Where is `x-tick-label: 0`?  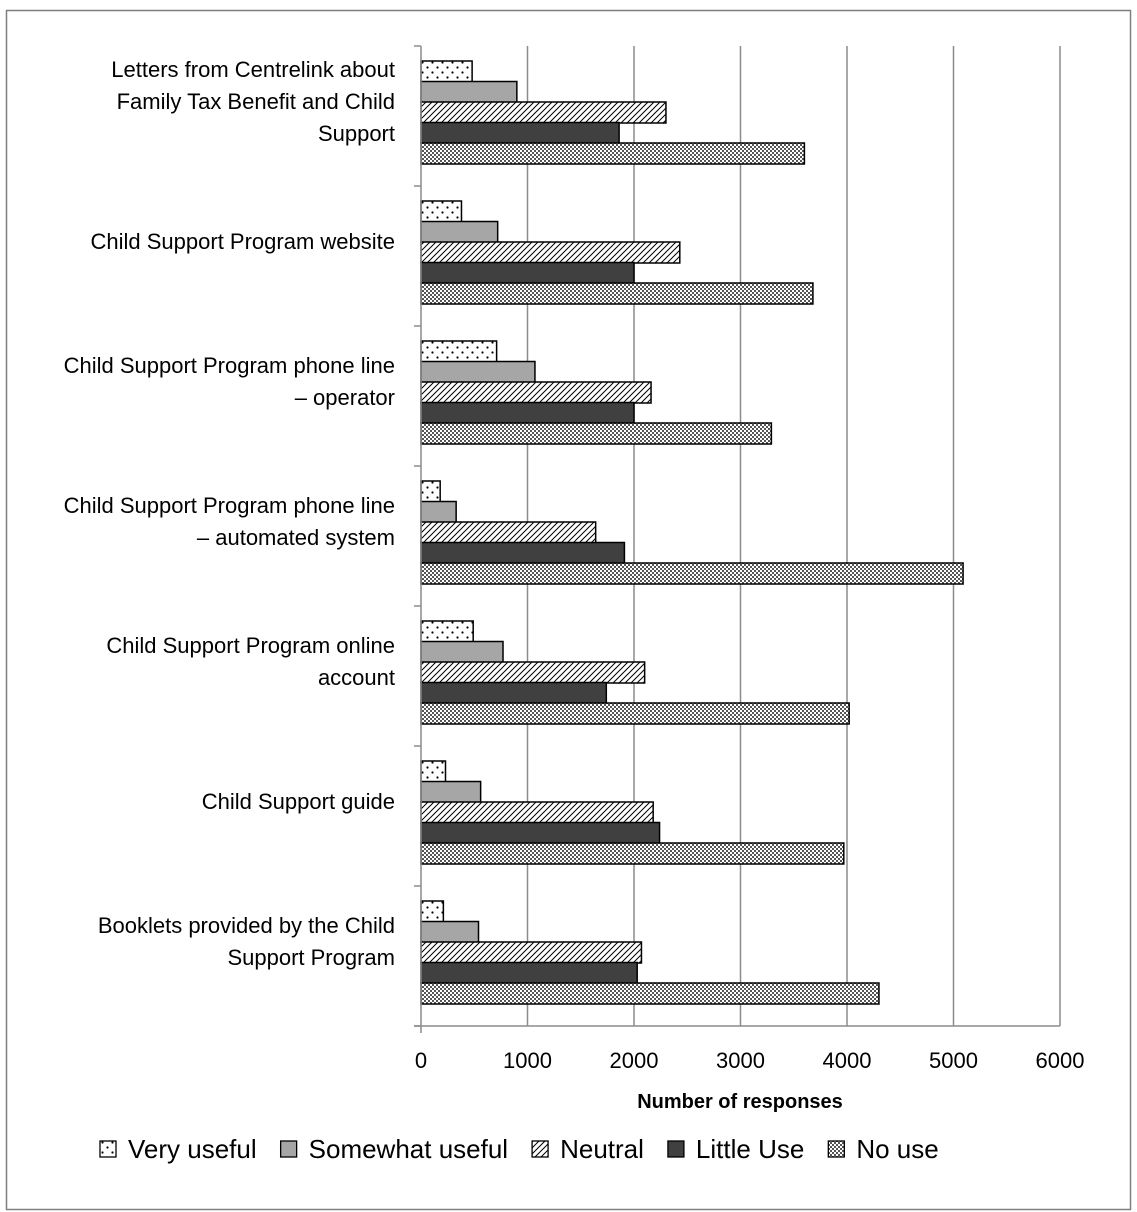 x-tick-label: 0 is located at coordinates (421, 1060).